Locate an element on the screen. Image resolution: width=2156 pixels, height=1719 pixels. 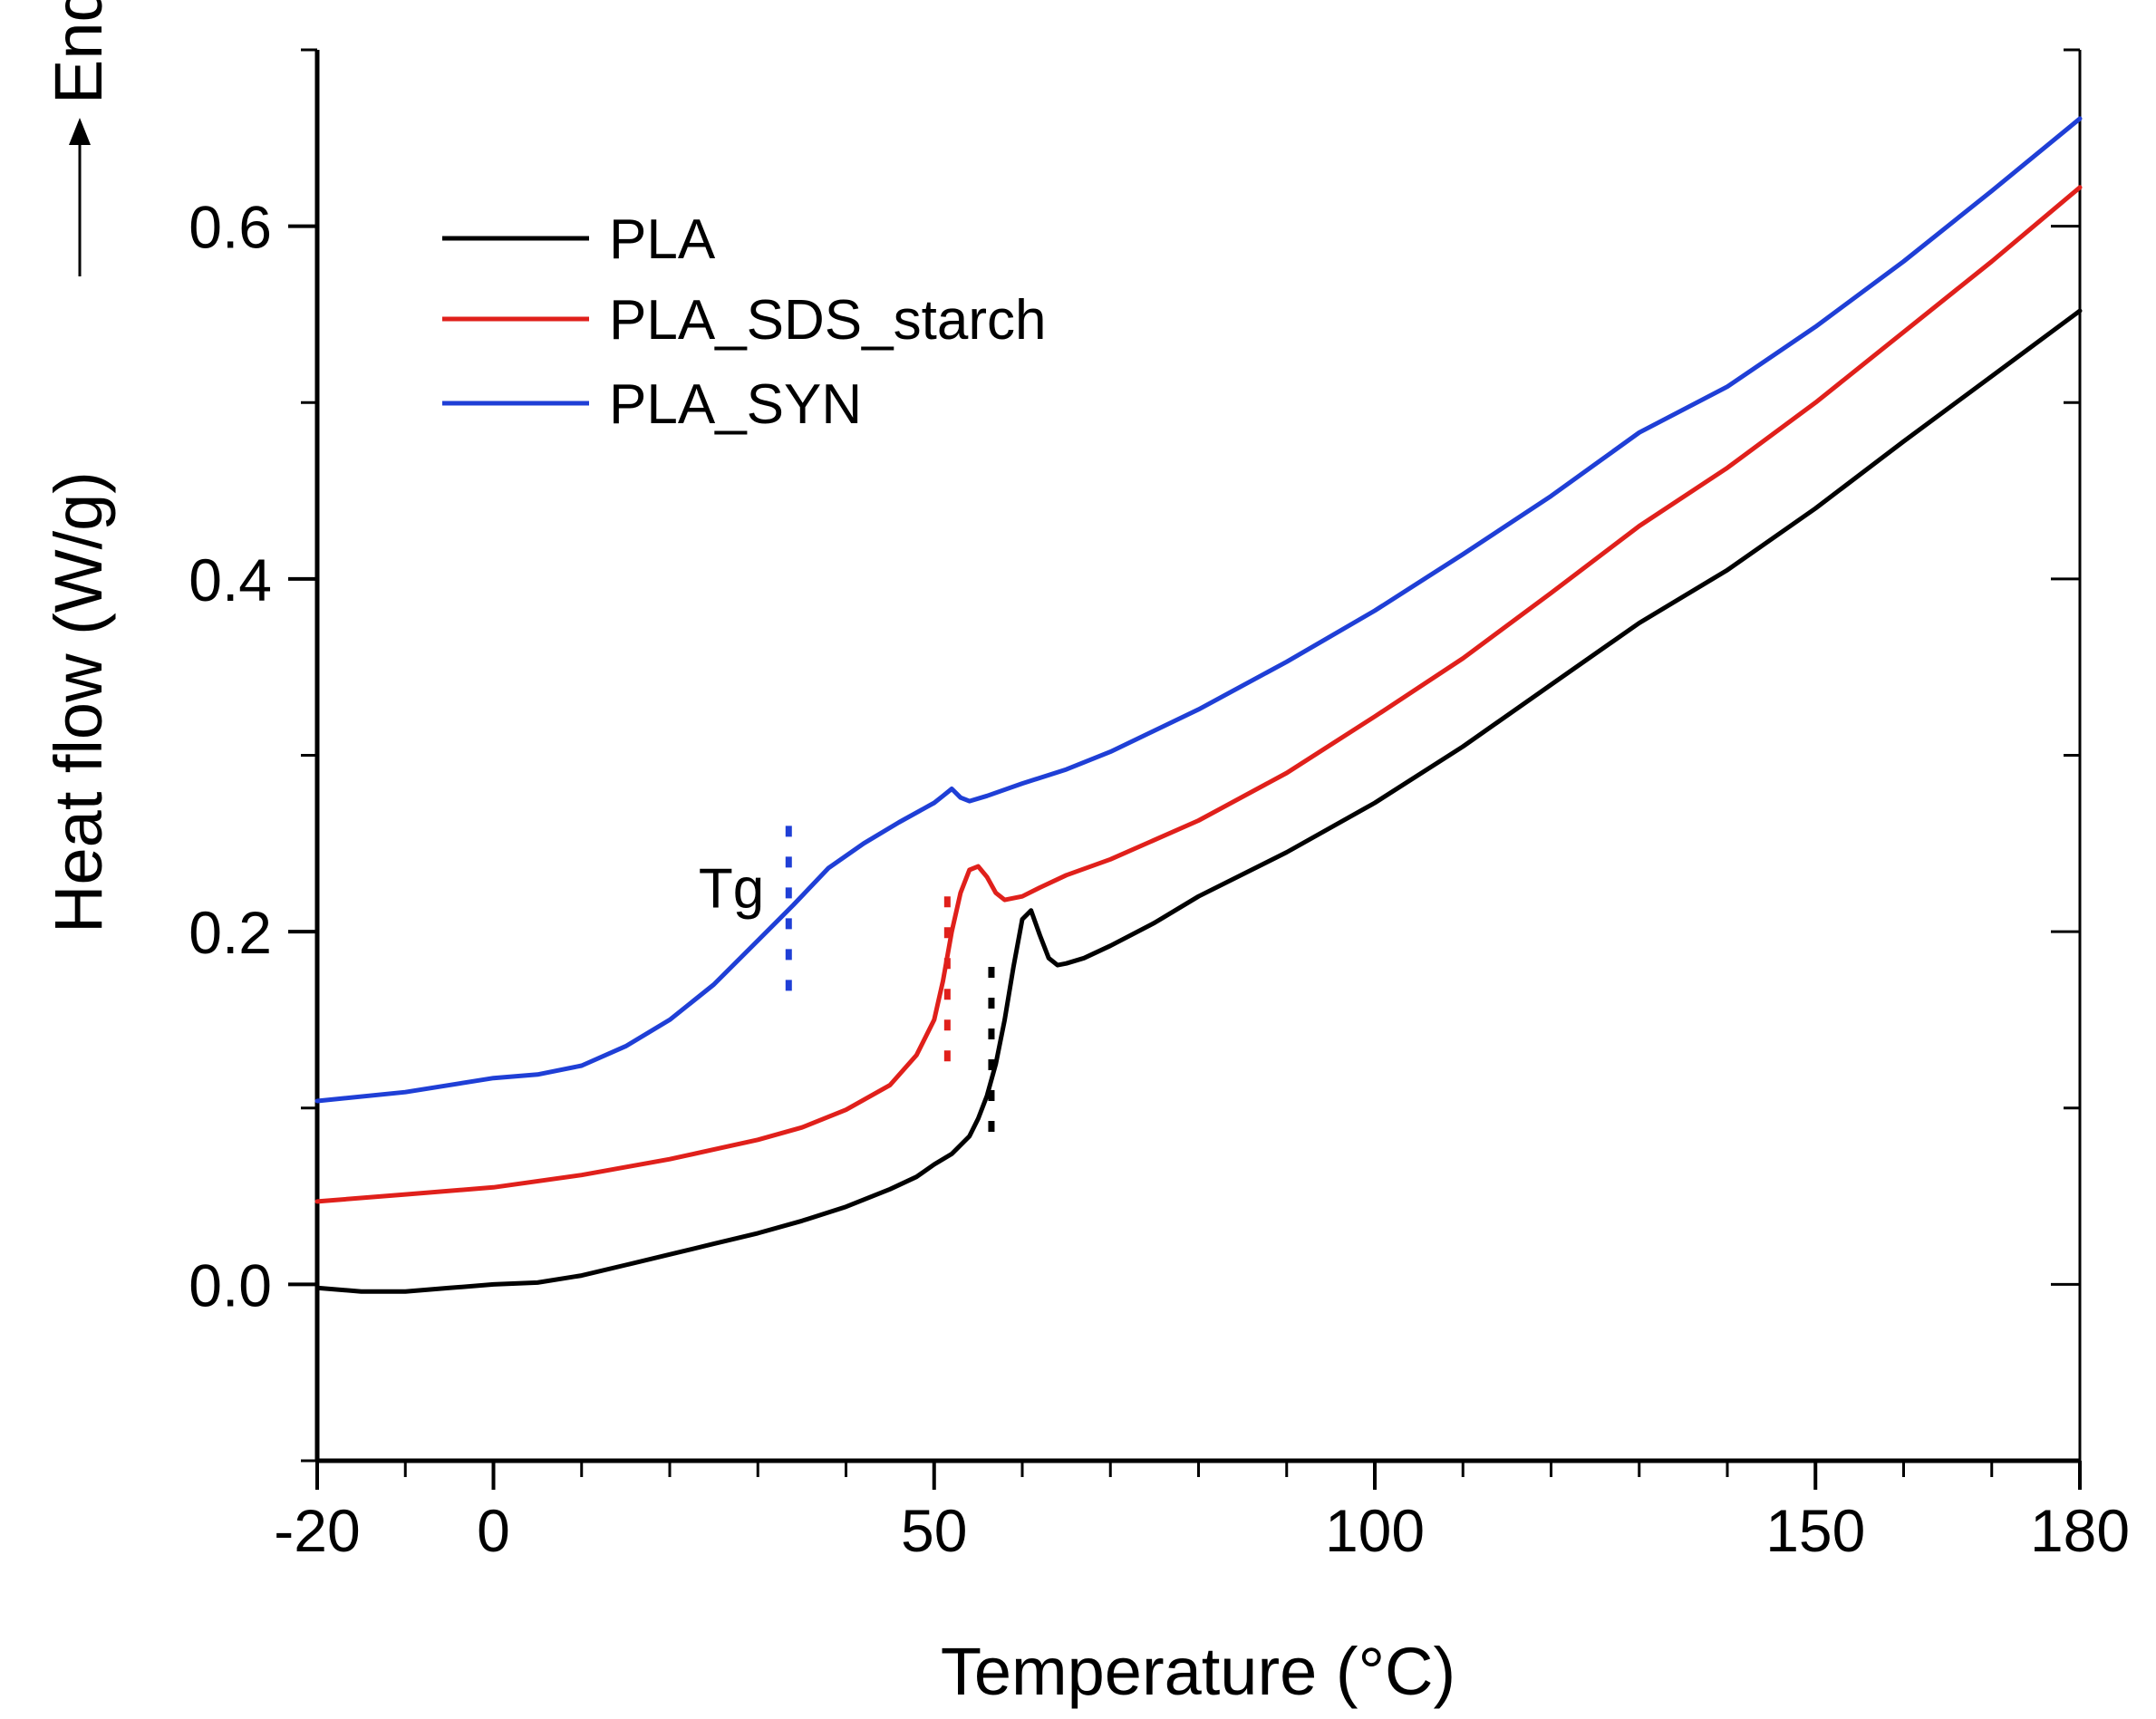
y-tick-label: 0.6 is located at coordinates (230, 227).